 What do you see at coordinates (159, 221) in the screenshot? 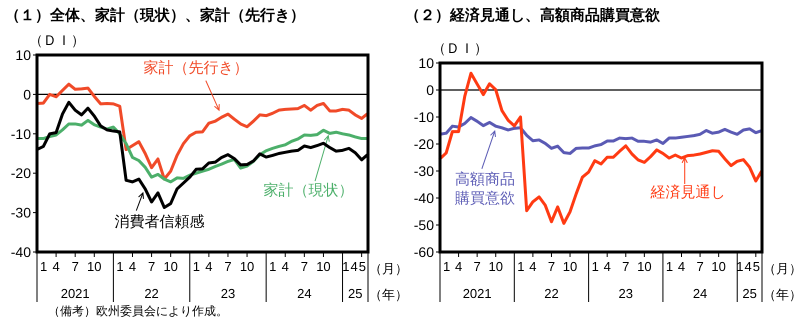
I see `legend-label: 消費者信頼感` at bounding box center [159, 221].